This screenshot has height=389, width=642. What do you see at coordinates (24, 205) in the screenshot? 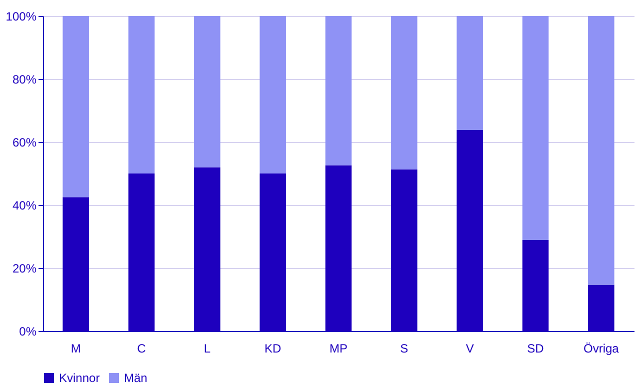
I see `y-tick-label: 40%` at bounding box center [24, 205].